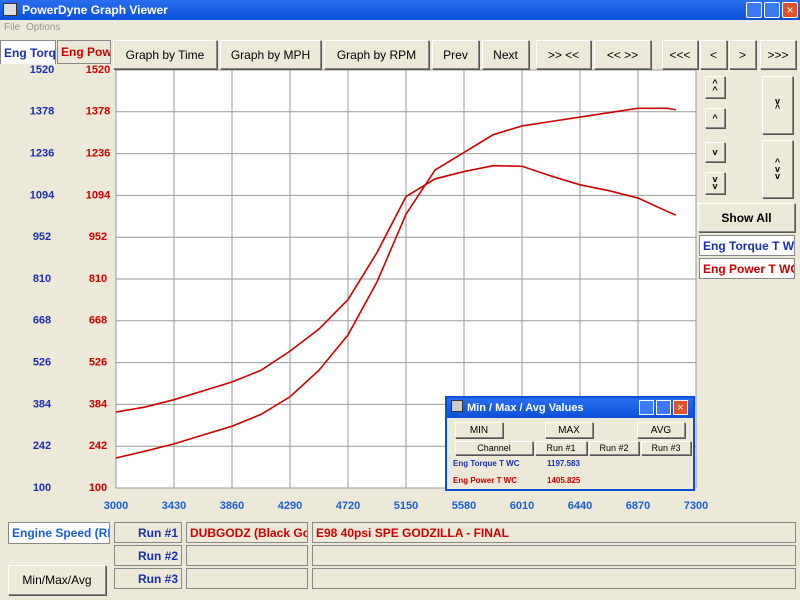 This screenshot has width=800, height=600. What do you see at coordinates (174, 506) in the screenshot?
I see `x-tick-label: 3430` at bounding box center [174, 506].